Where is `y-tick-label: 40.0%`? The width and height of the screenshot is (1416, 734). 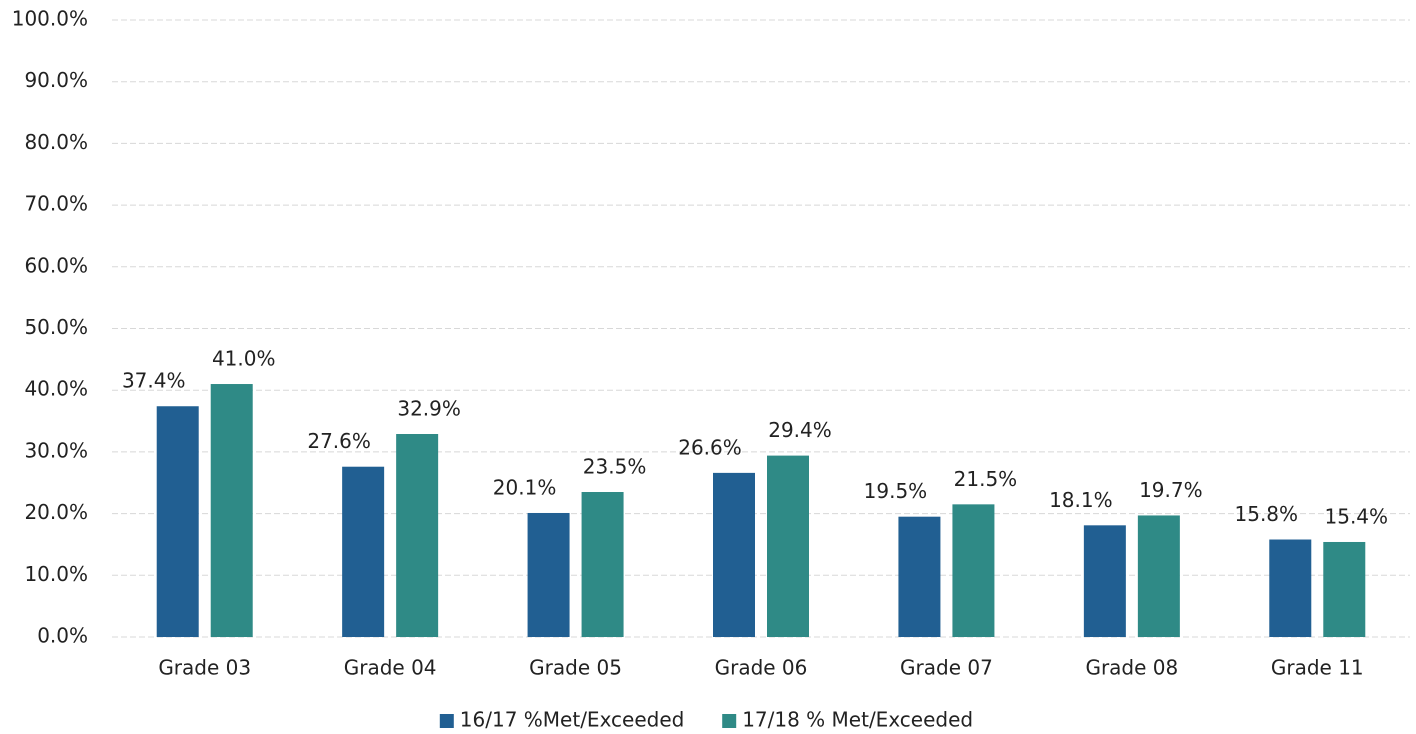
y-tick-label: 40.0% is located at coordinates (56, 389).